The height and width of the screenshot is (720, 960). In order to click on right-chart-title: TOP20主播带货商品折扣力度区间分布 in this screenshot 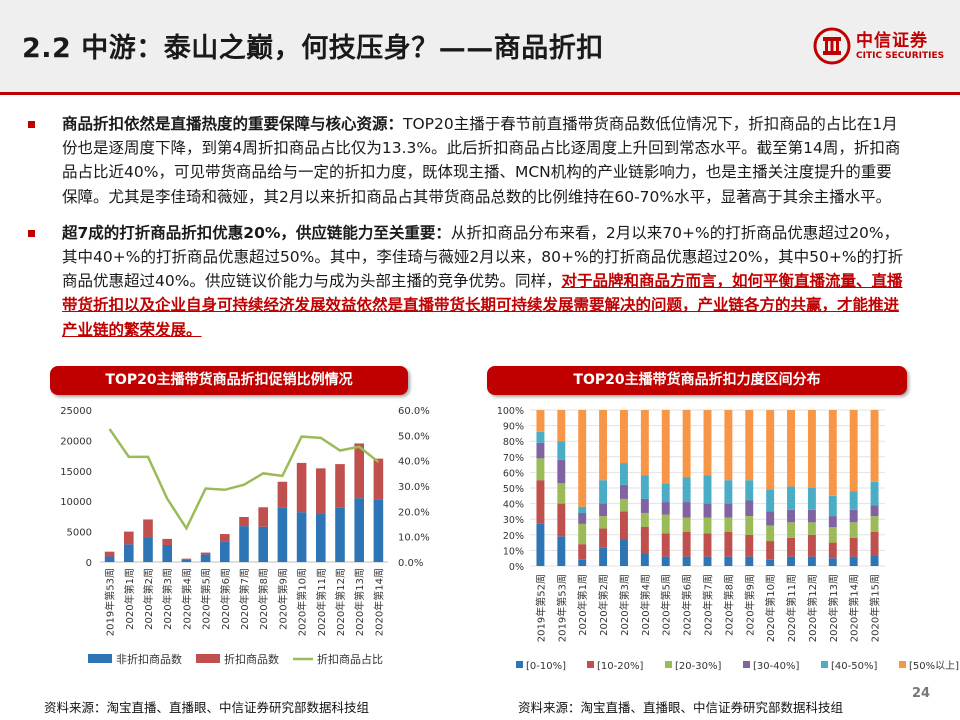, I will do `click(697, 380)`.